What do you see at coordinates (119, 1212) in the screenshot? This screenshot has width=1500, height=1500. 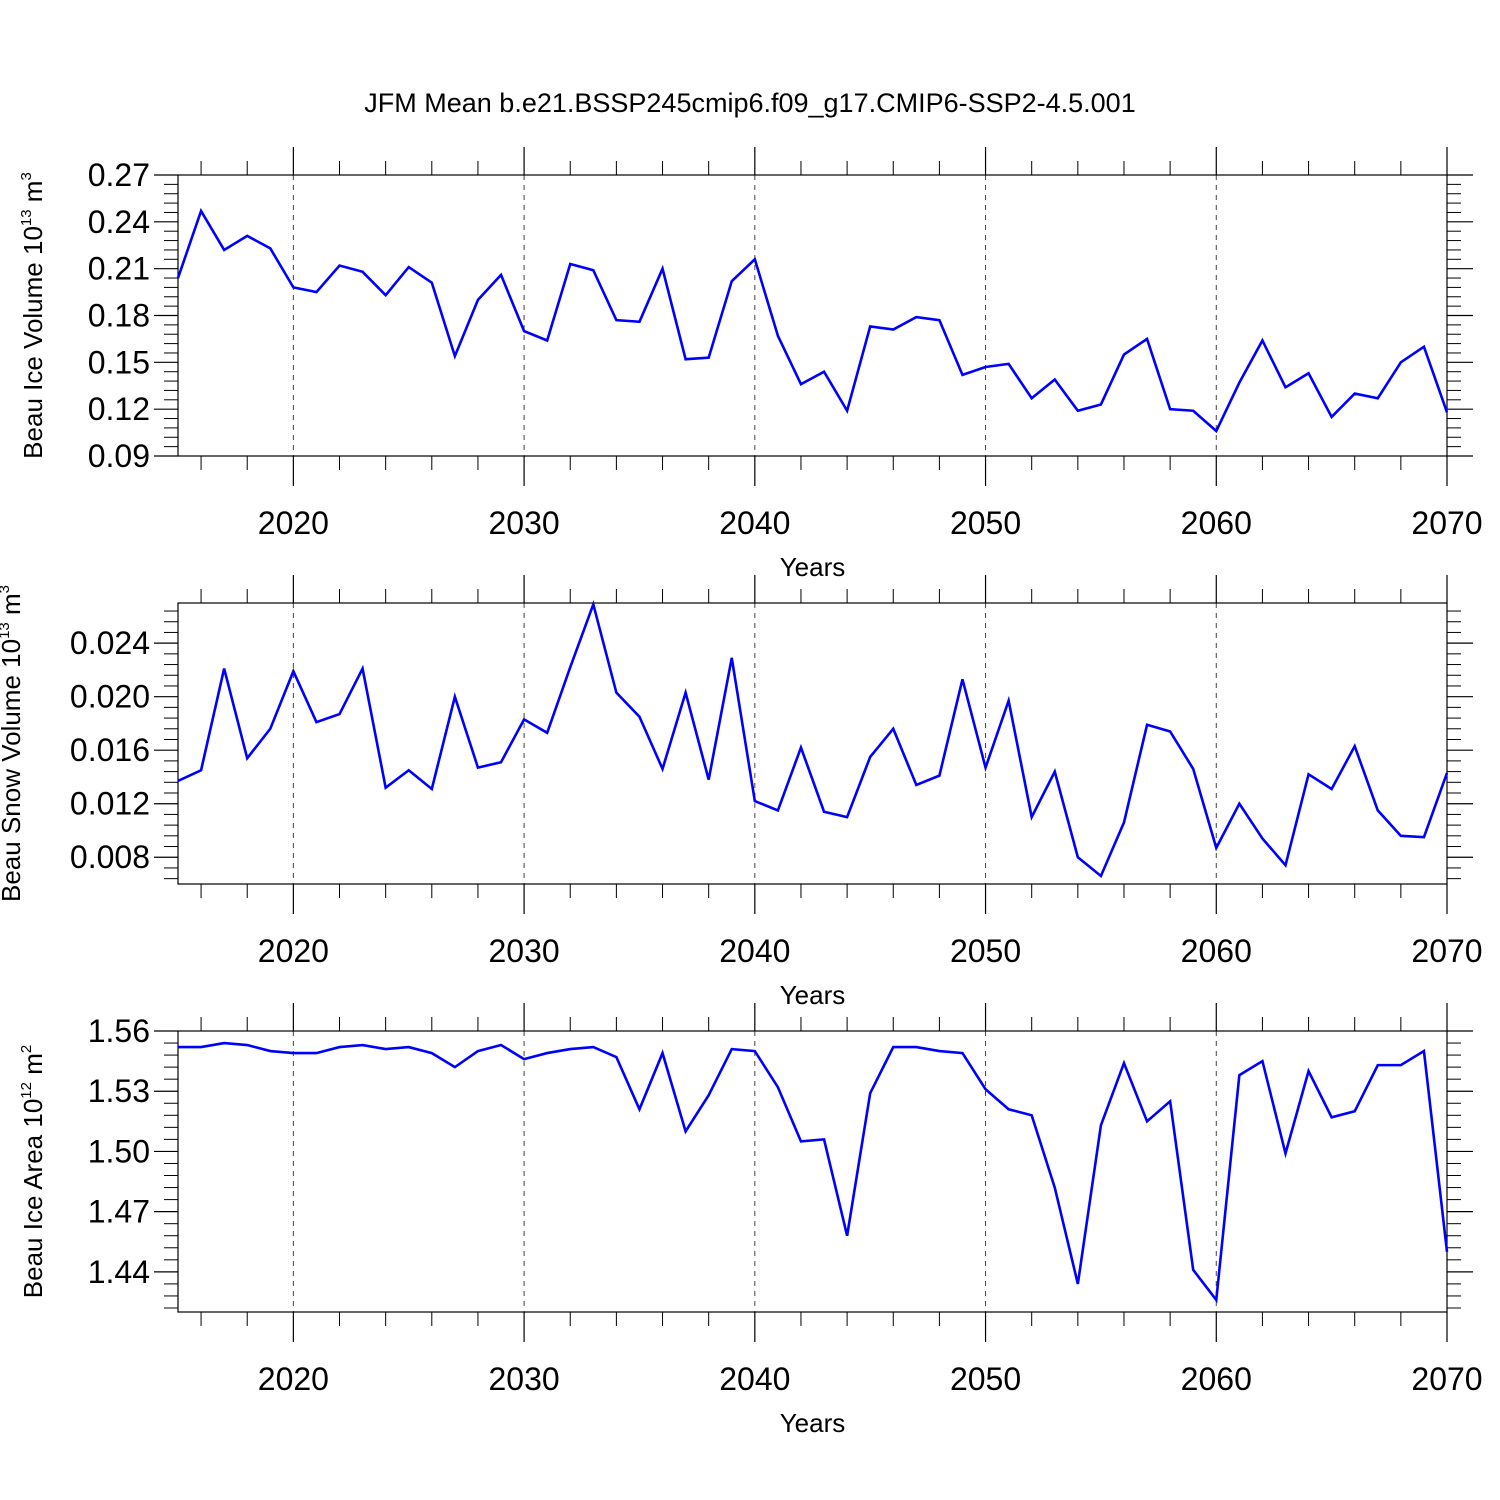 I see `y-tick-label: 1.47` at bounding box center [119, 1212].